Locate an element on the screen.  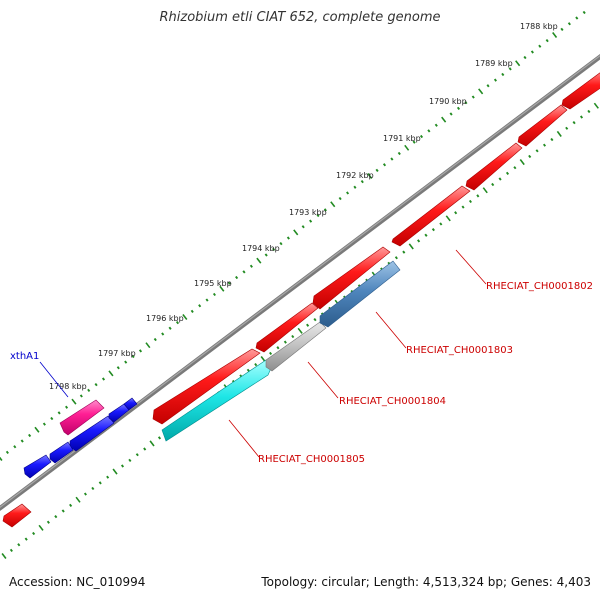
tick-label-1788: 1788 kbp is located at coordinates (539, 26).